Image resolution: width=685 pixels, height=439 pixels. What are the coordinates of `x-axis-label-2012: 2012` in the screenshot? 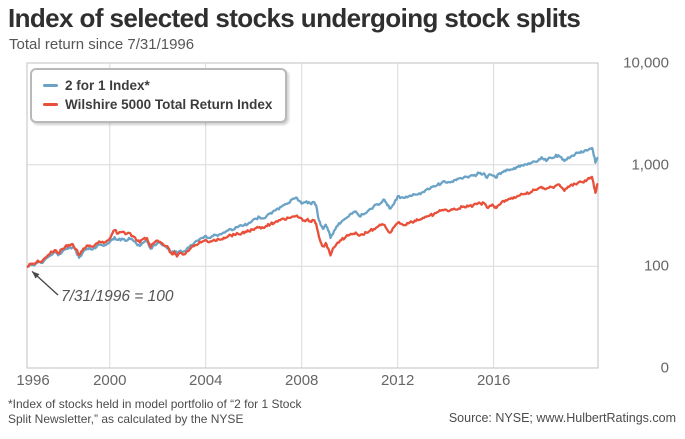 It's located at (397, 380).